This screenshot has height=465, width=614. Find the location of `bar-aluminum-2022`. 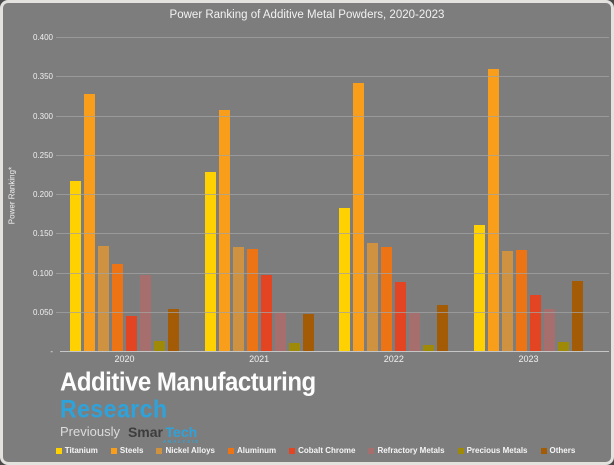

bar-aluminum-2022 is located at coordinates (387, 299).